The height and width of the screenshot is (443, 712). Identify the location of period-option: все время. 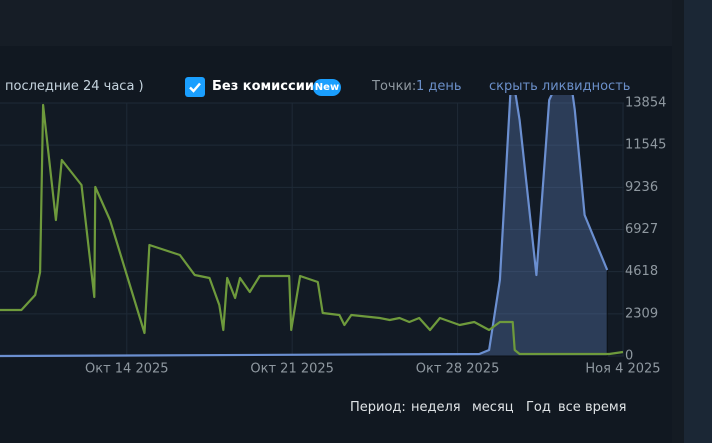
(592, 407).